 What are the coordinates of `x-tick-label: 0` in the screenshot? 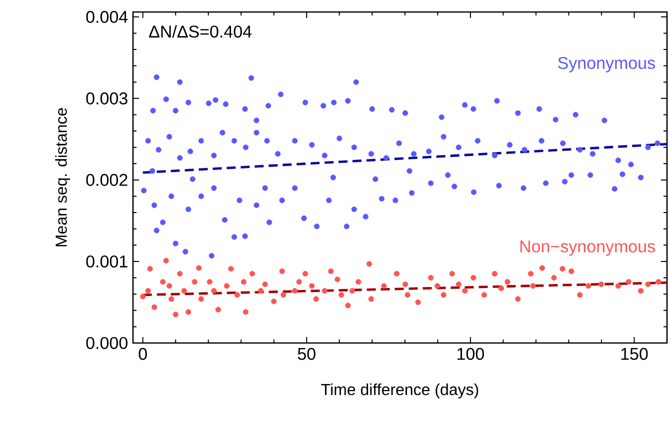 It's located at (142, 354).